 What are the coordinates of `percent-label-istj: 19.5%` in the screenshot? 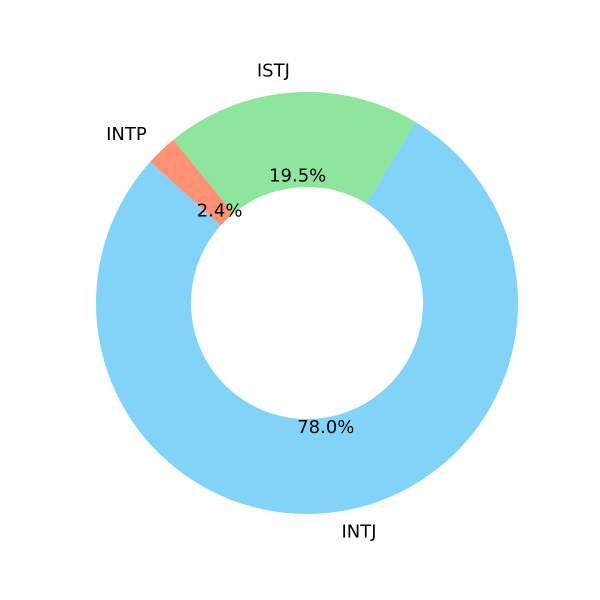 It's located at (297, 176).